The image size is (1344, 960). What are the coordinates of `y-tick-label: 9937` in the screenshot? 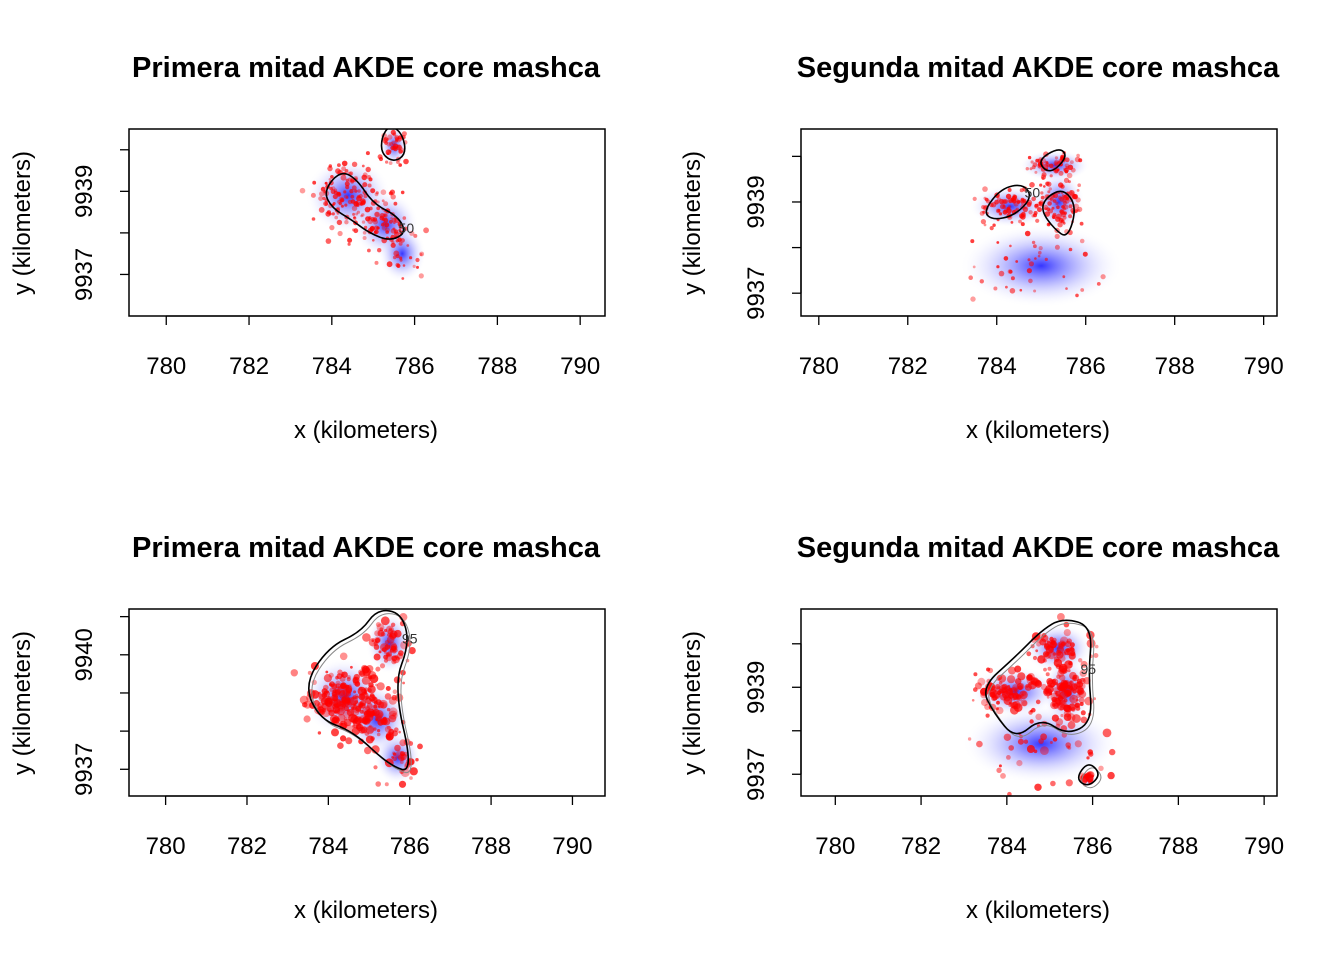 It's located at (756, 774).